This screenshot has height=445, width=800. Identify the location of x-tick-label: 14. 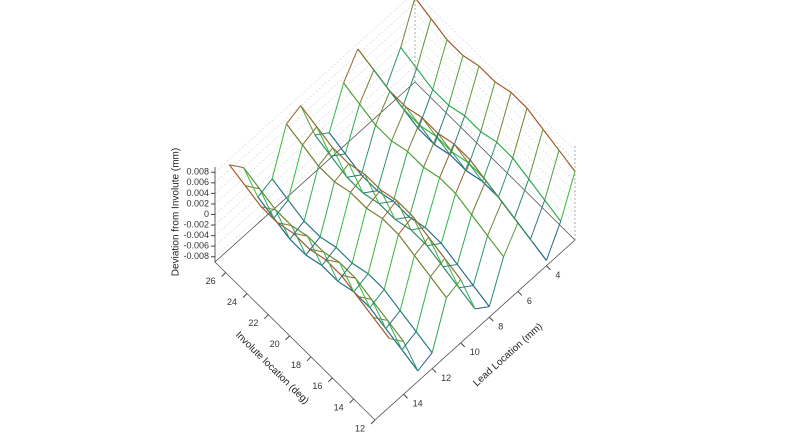
(339, 407).